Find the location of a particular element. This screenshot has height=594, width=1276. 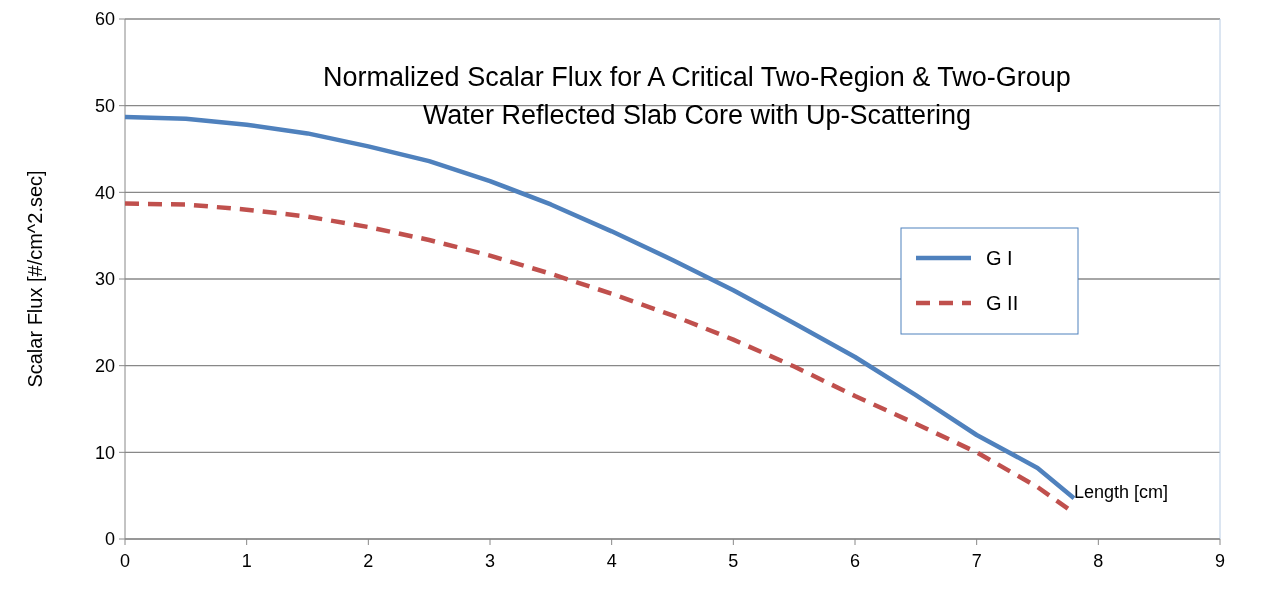

x-tick-label: 7 is located at coordinates (976, 561).